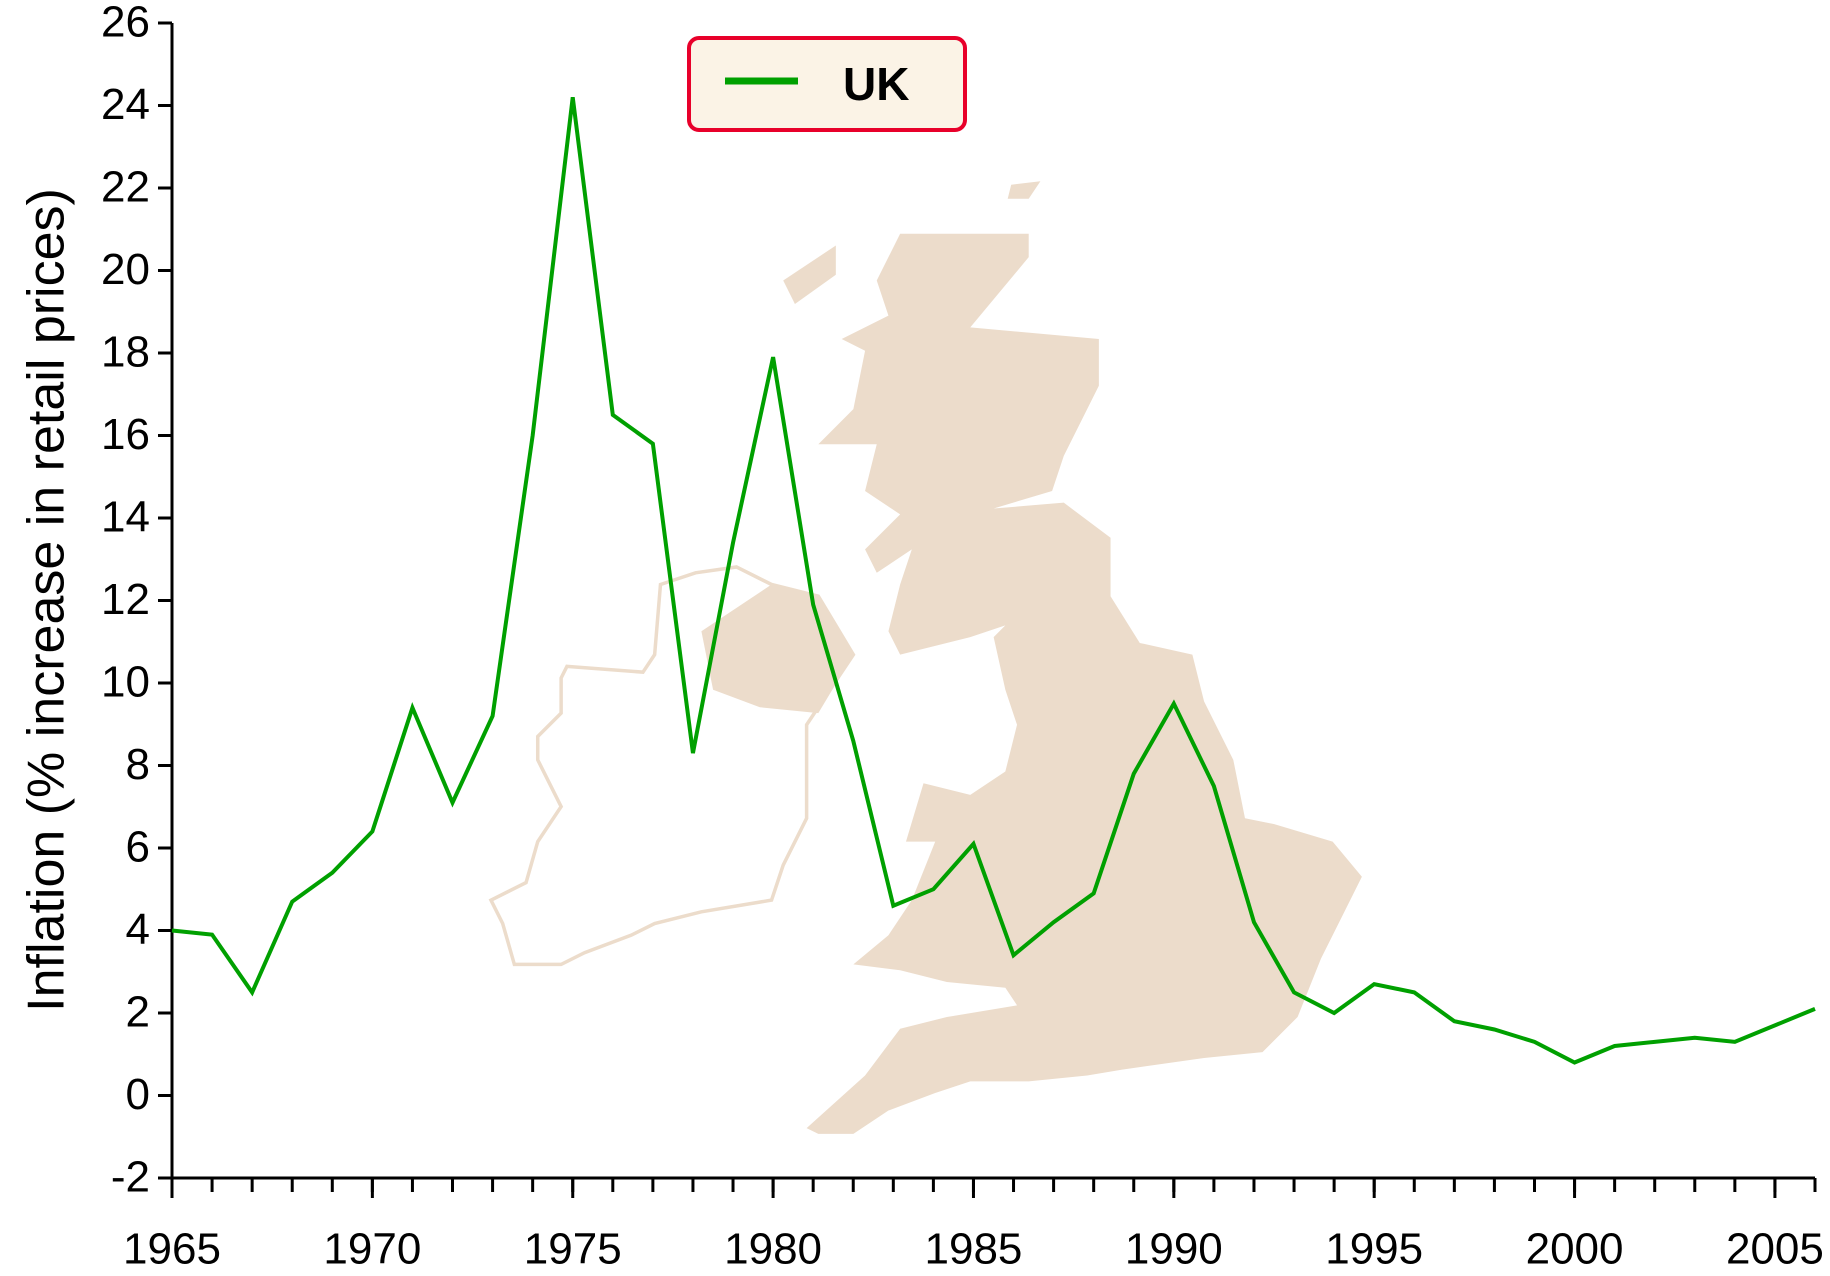 The width and height of the screenshot is (1830, 1276). What do you see at coordinates (138, 1094) in the screenshot?
I see `y-tick-label: 0` at bounding box center [138, 1094].